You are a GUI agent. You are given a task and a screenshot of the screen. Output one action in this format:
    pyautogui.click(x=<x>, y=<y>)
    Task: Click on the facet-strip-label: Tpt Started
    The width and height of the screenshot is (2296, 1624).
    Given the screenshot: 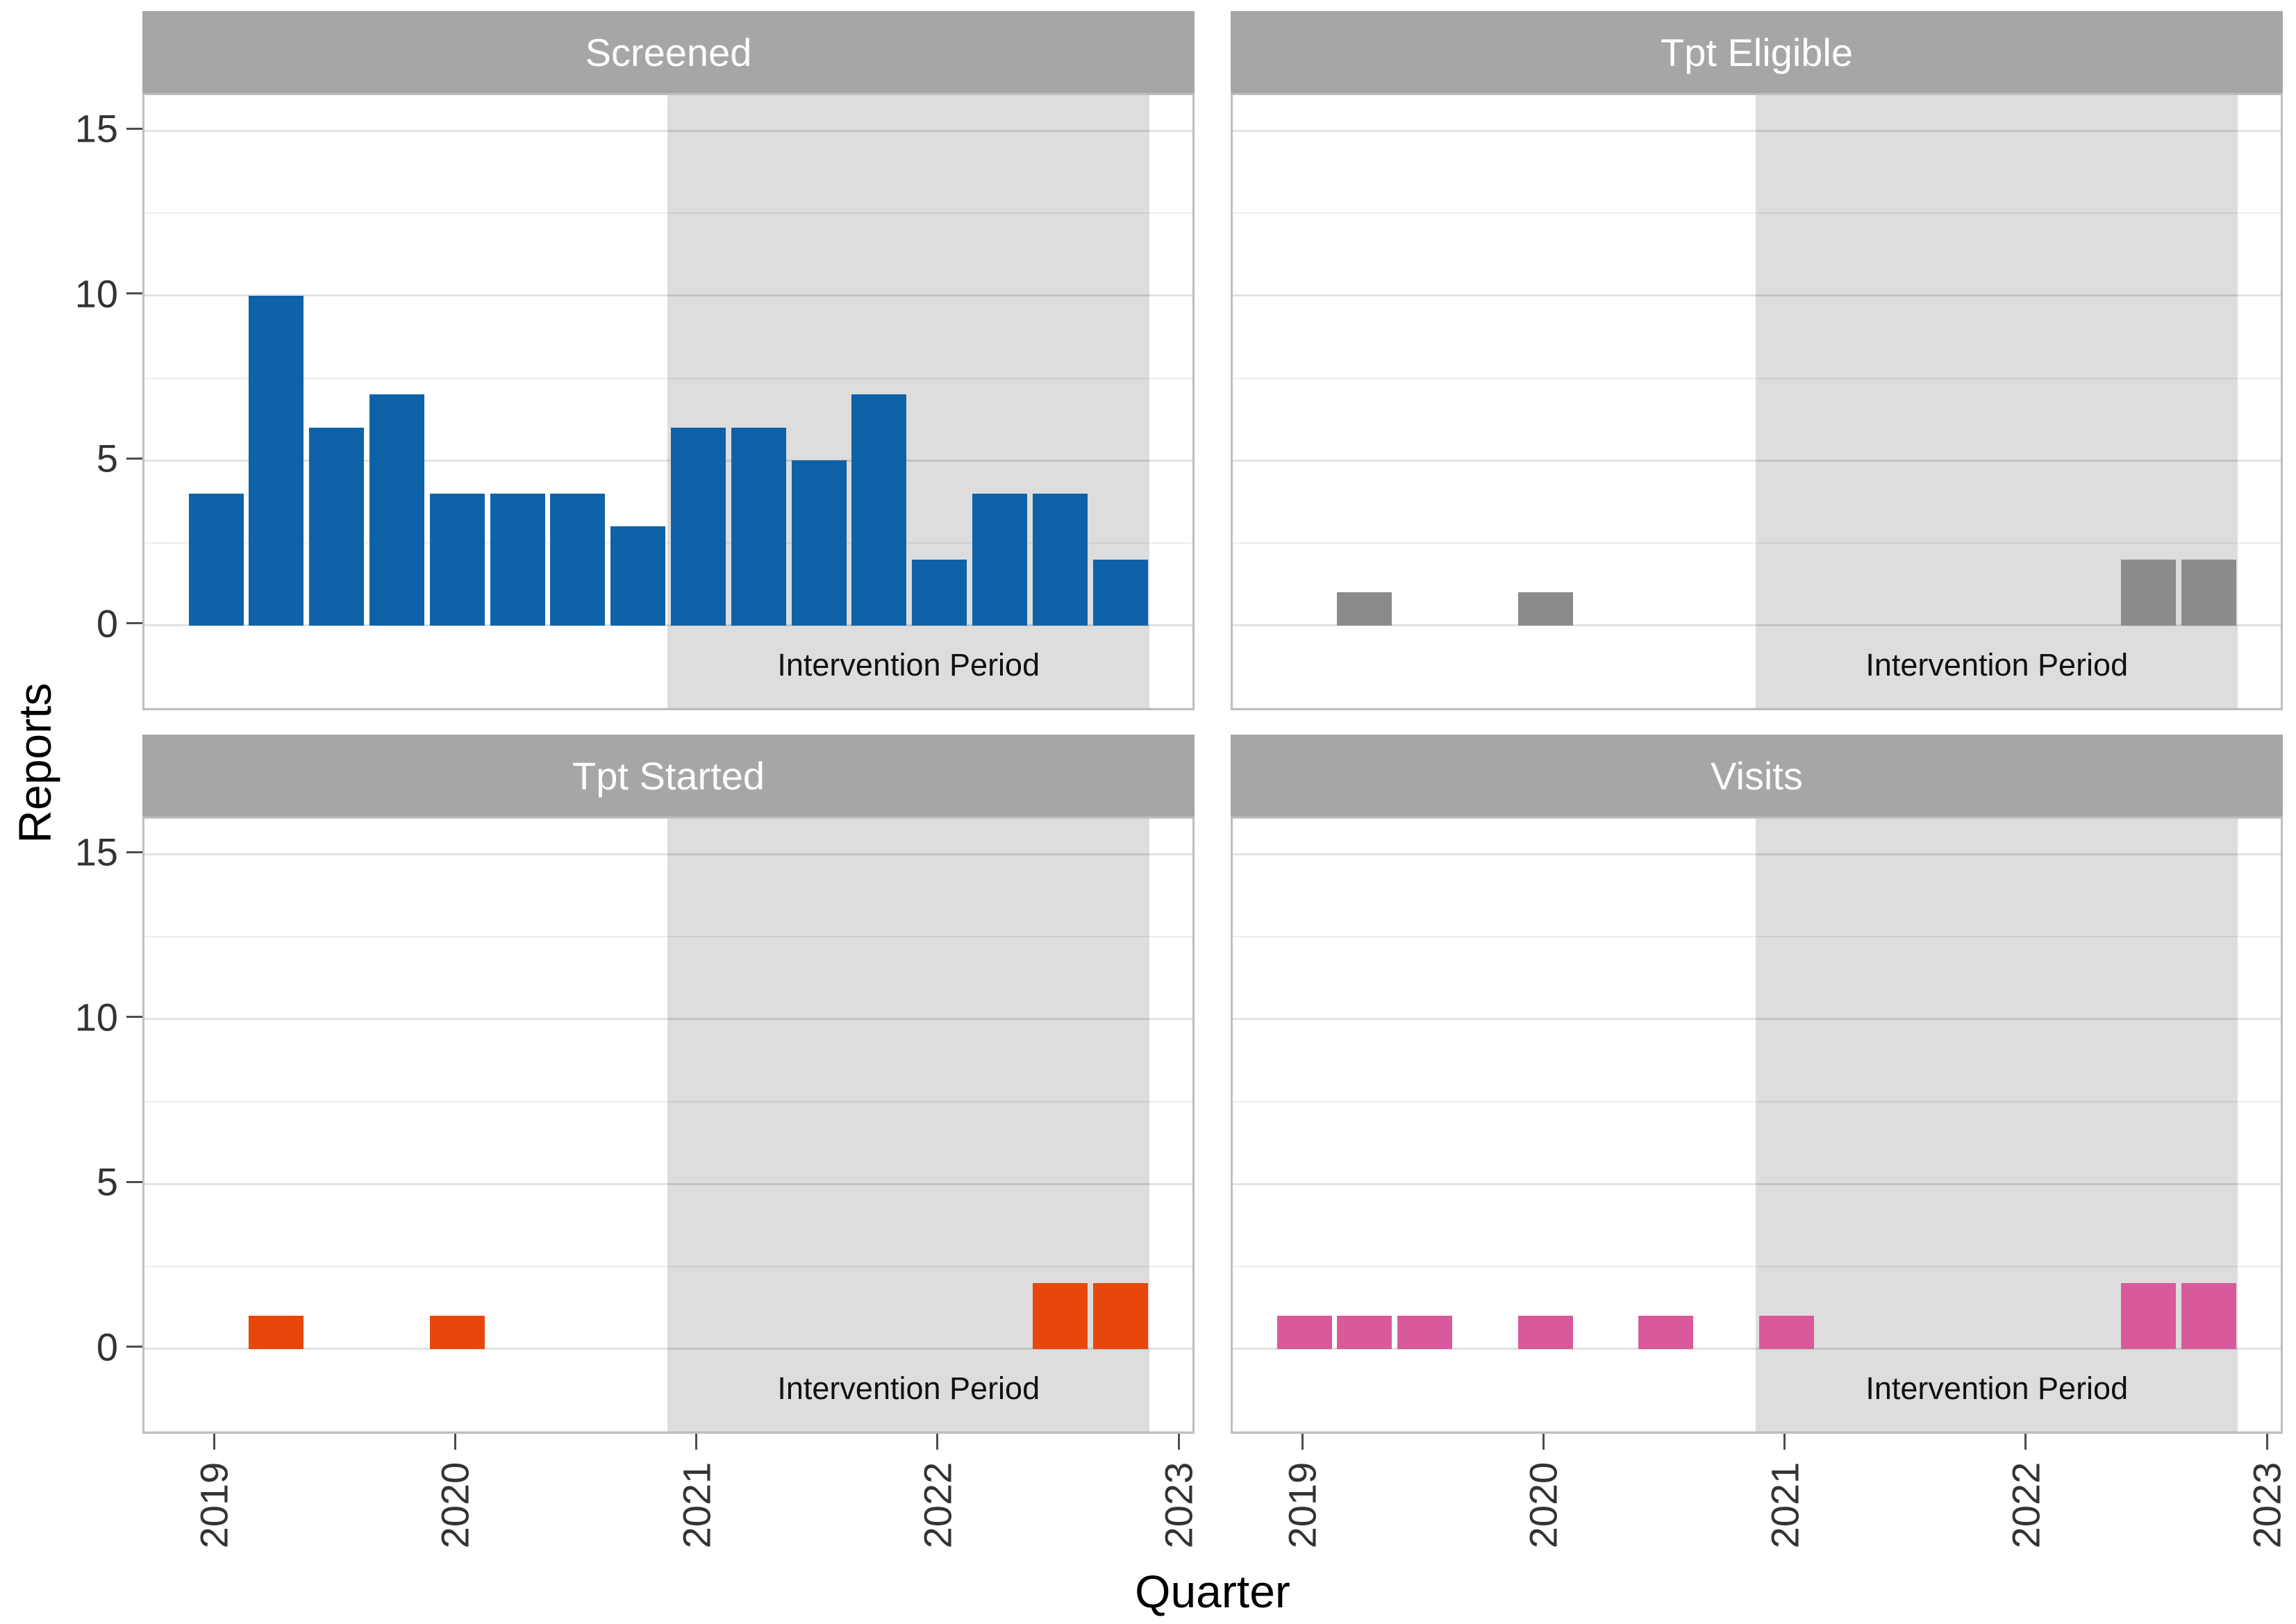 What is the action you would take?
    pyautogui.click(x=669, y=775)
    